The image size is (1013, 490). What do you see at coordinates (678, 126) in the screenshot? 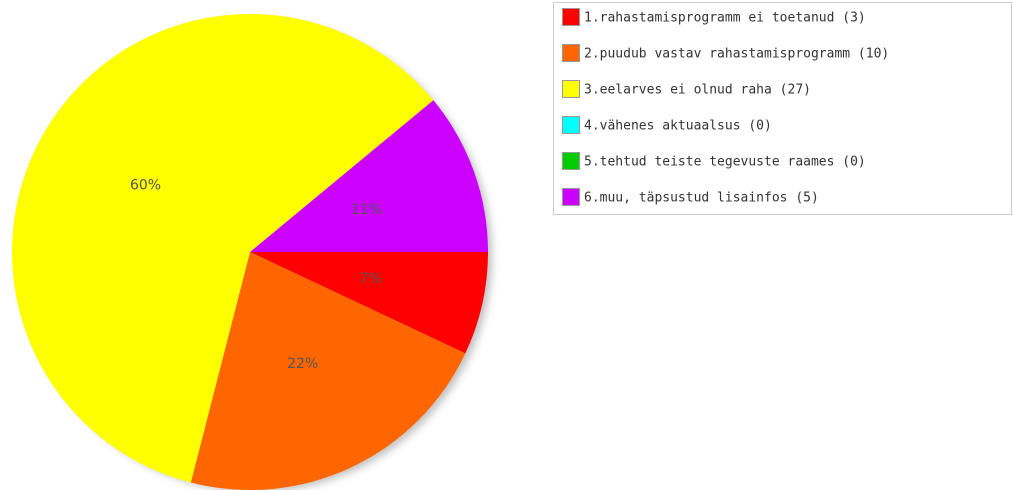
I see `legend-label: 4.vähenes aktuaalsus (0)` at bounding box center [678, 126].